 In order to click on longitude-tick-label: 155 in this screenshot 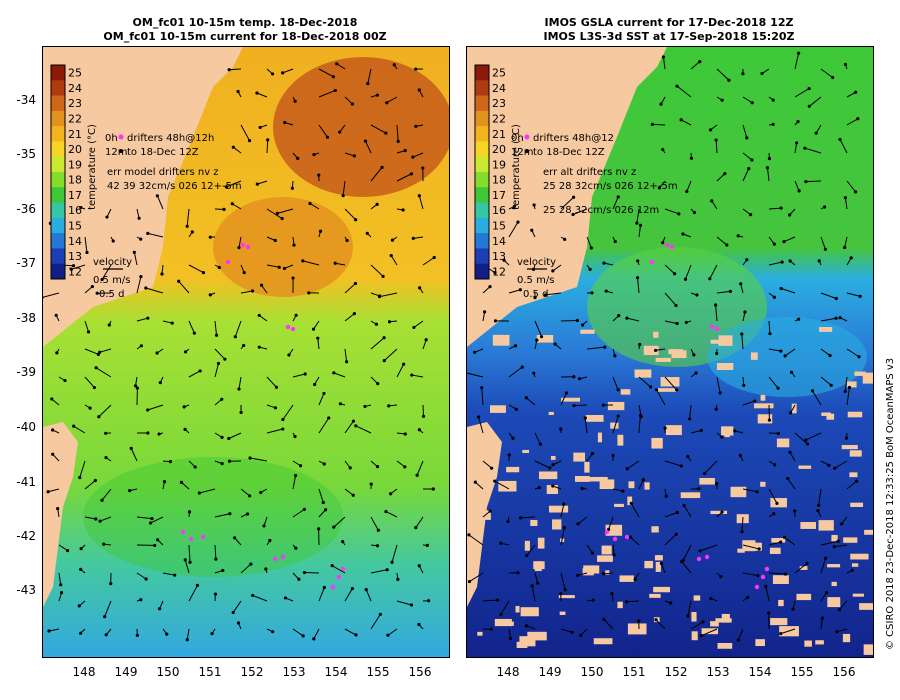, I will do `click(802, 672)`.